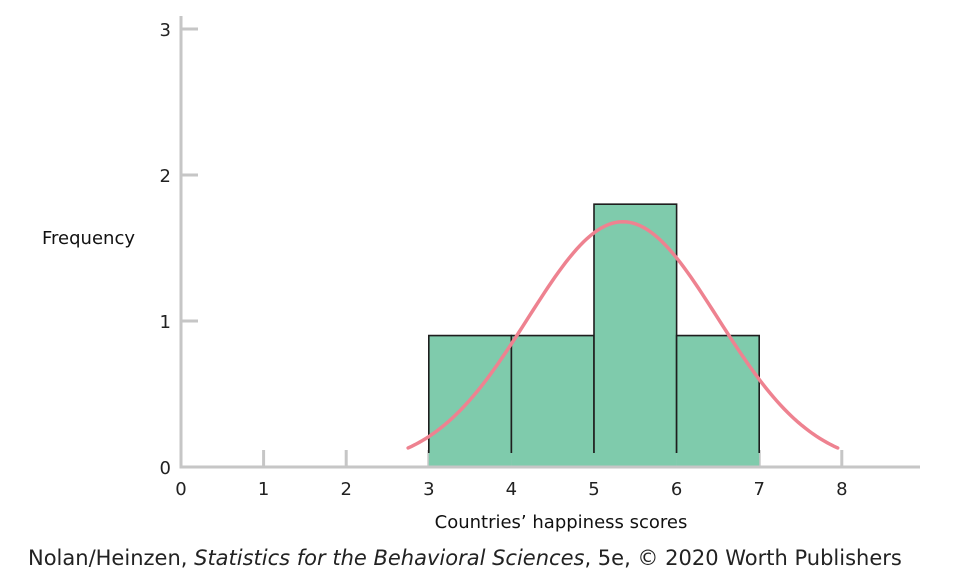 The image size is (970, 577). I want to click on y-axis-title: Frequency, so click(88, 238).